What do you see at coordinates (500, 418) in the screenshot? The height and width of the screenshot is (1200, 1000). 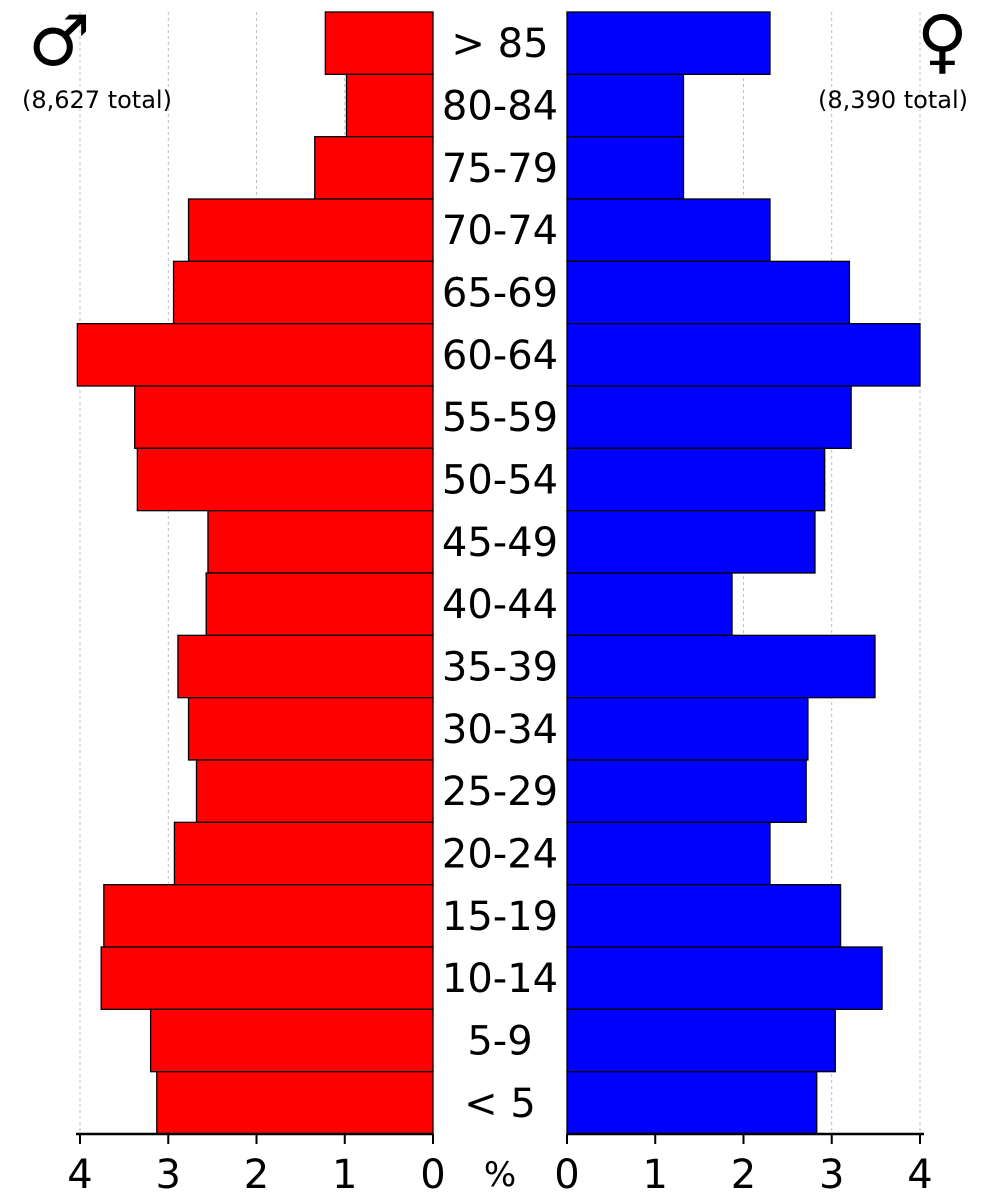 I see `age-group-label: 55-59` at bounding box center [500, 418].